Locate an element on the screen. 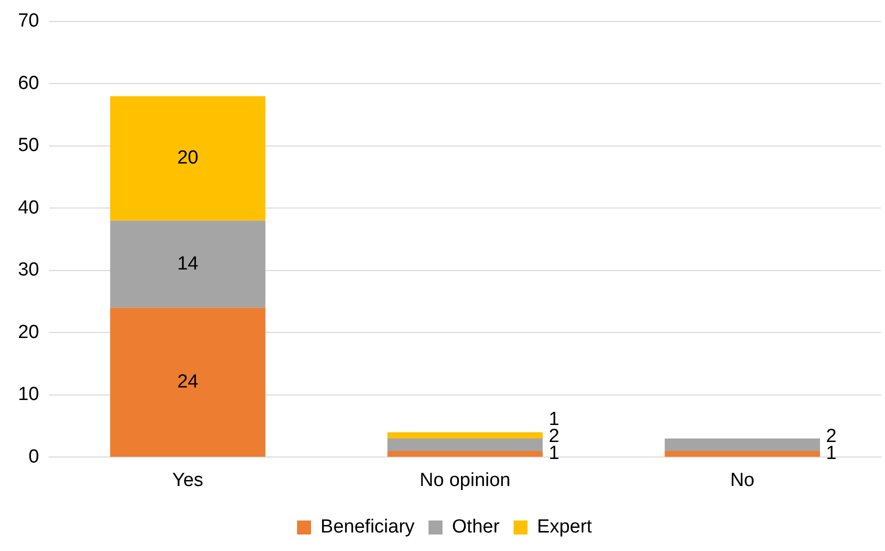 The width and height of the screenshot is (885, 551). data-label: 14 is located at coordinates (188, 263).